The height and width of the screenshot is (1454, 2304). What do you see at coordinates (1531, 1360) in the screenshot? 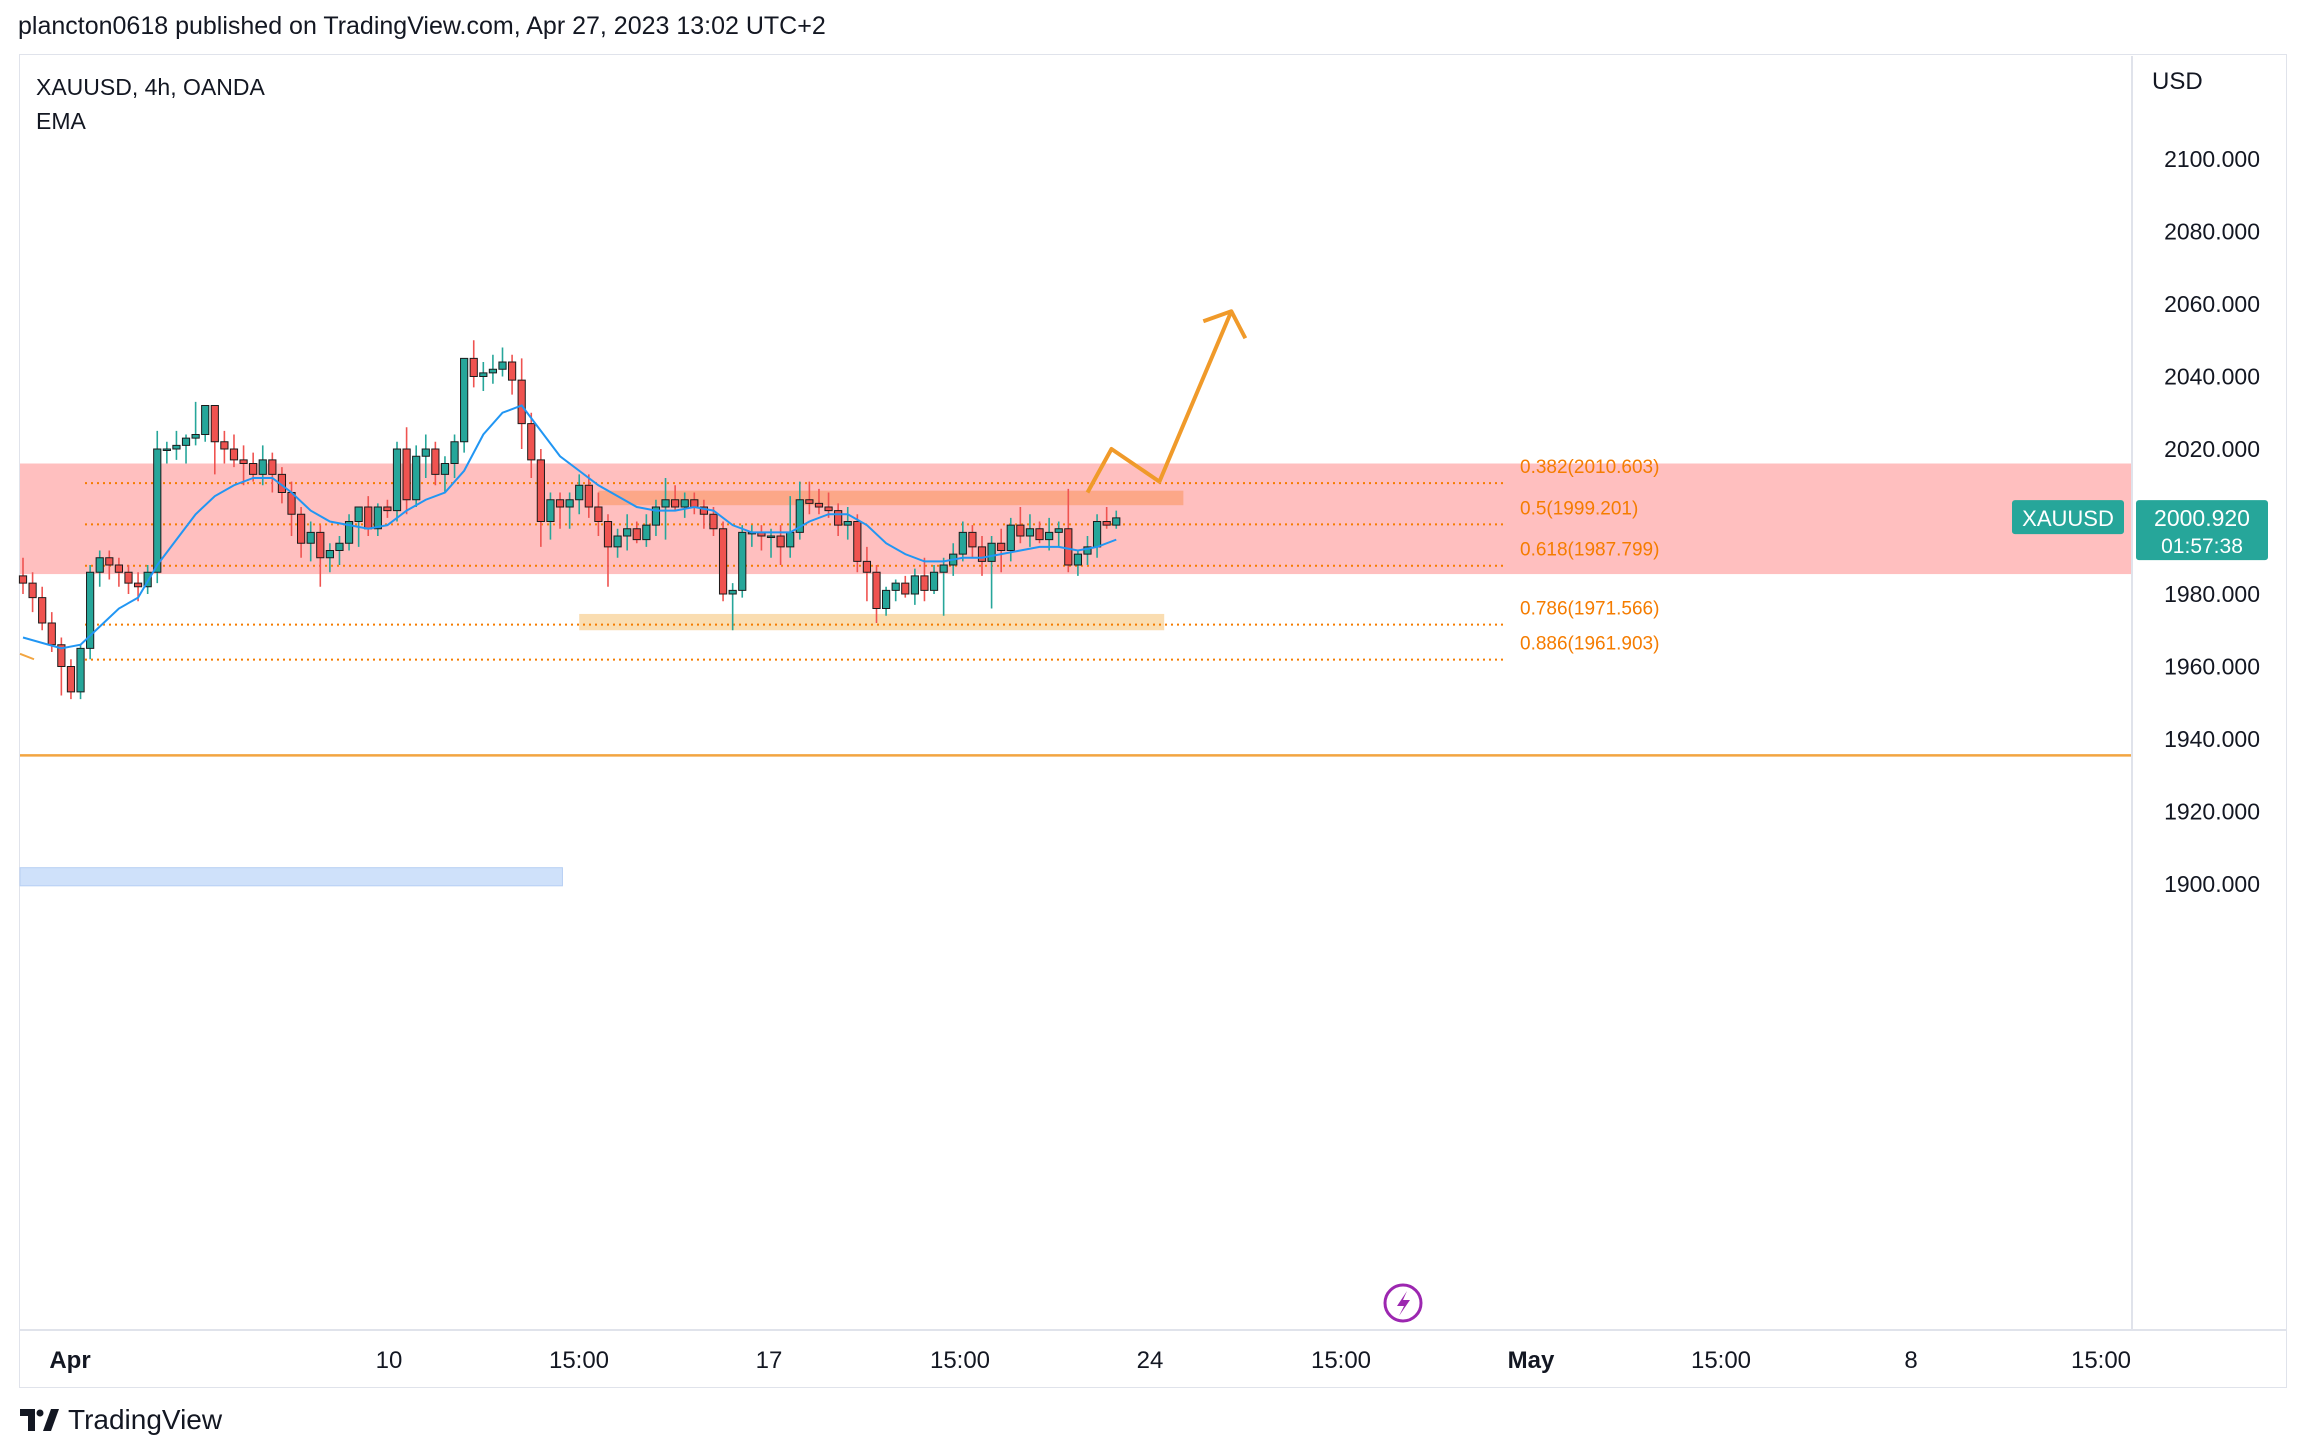
I see `x-tick-label: May` at bounding box center [1531, 1360].